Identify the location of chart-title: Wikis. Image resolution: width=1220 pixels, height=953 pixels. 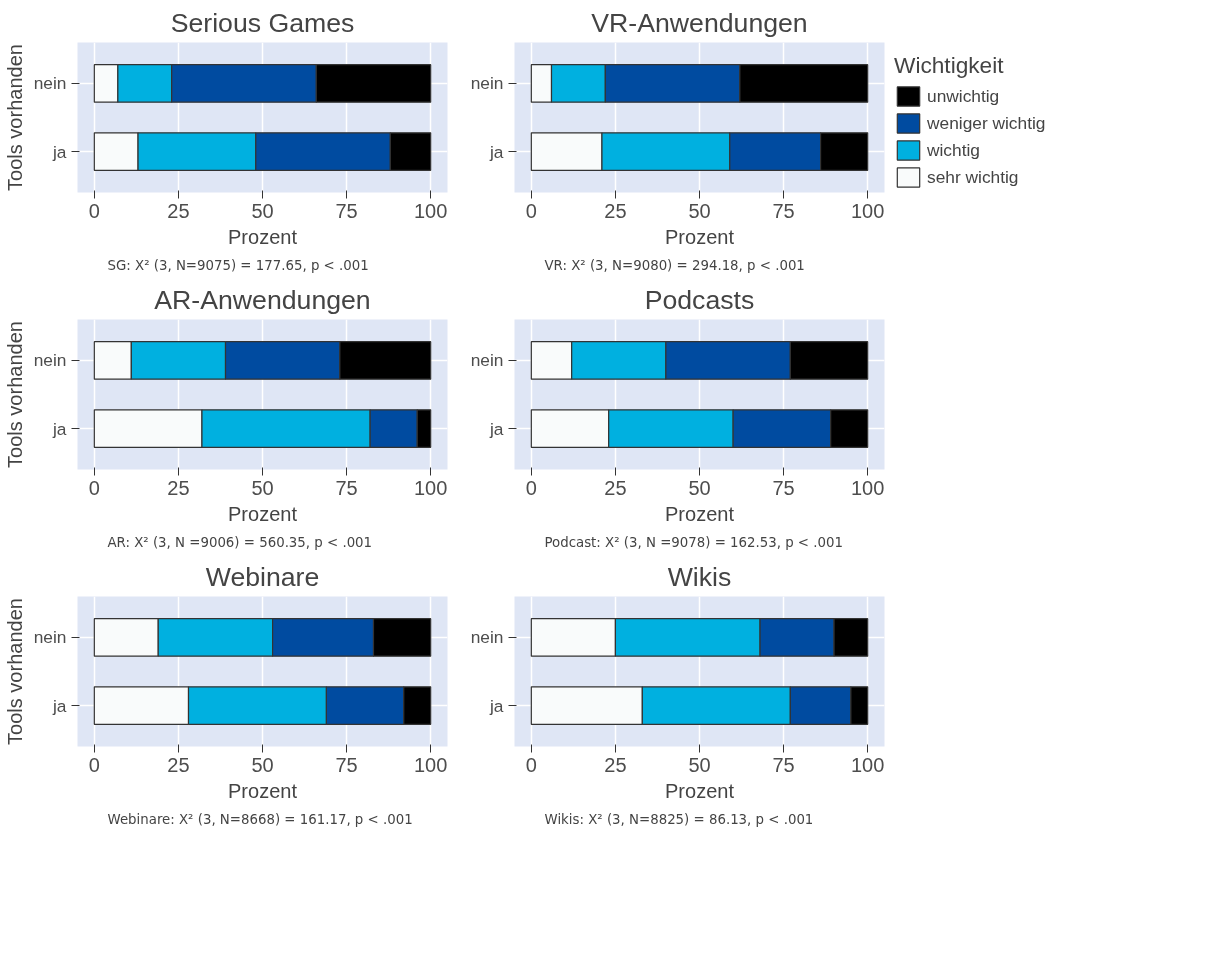
(699, 576).